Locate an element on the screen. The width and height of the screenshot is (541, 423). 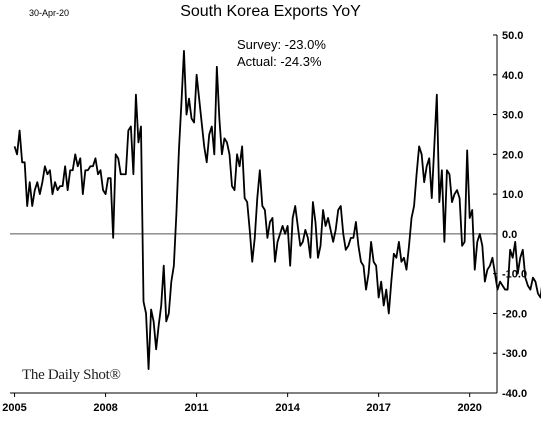
x-tick-label: 2005 is located at coordinates (14, 408).